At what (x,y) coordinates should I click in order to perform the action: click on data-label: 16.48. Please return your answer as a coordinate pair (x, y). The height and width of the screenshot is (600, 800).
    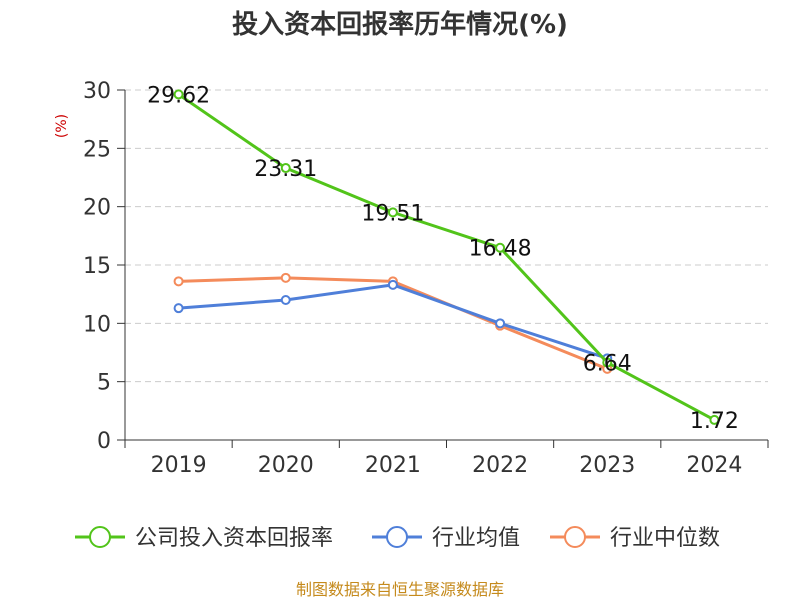
    Looking at the image, I should click on (500, 249).